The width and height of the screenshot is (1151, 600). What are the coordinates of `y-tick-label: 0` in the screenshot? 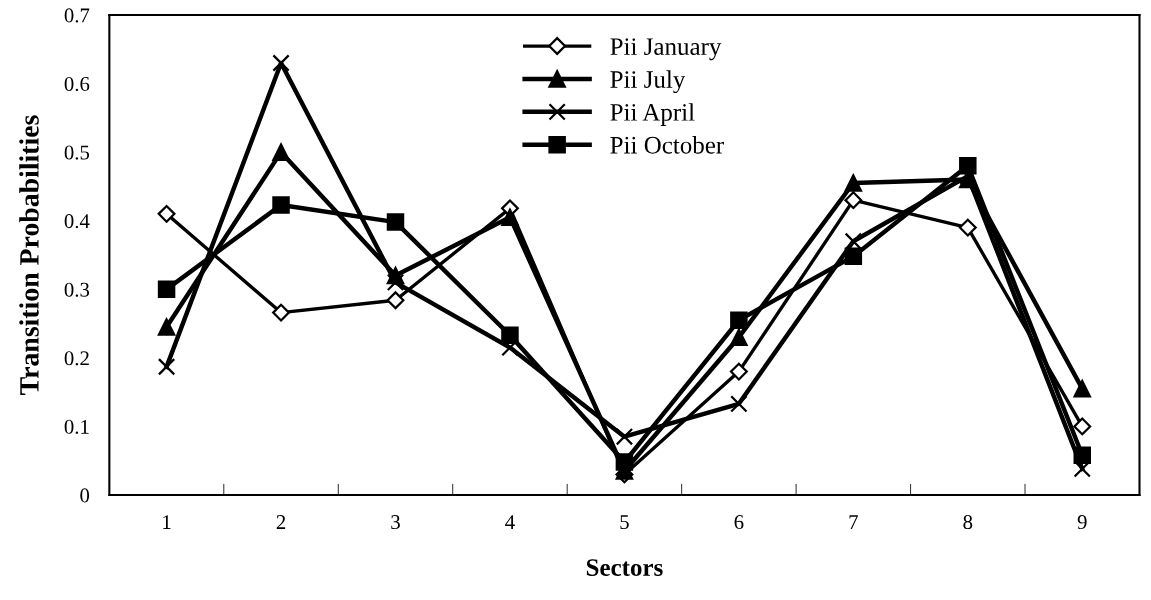 It's located at (85, 495).